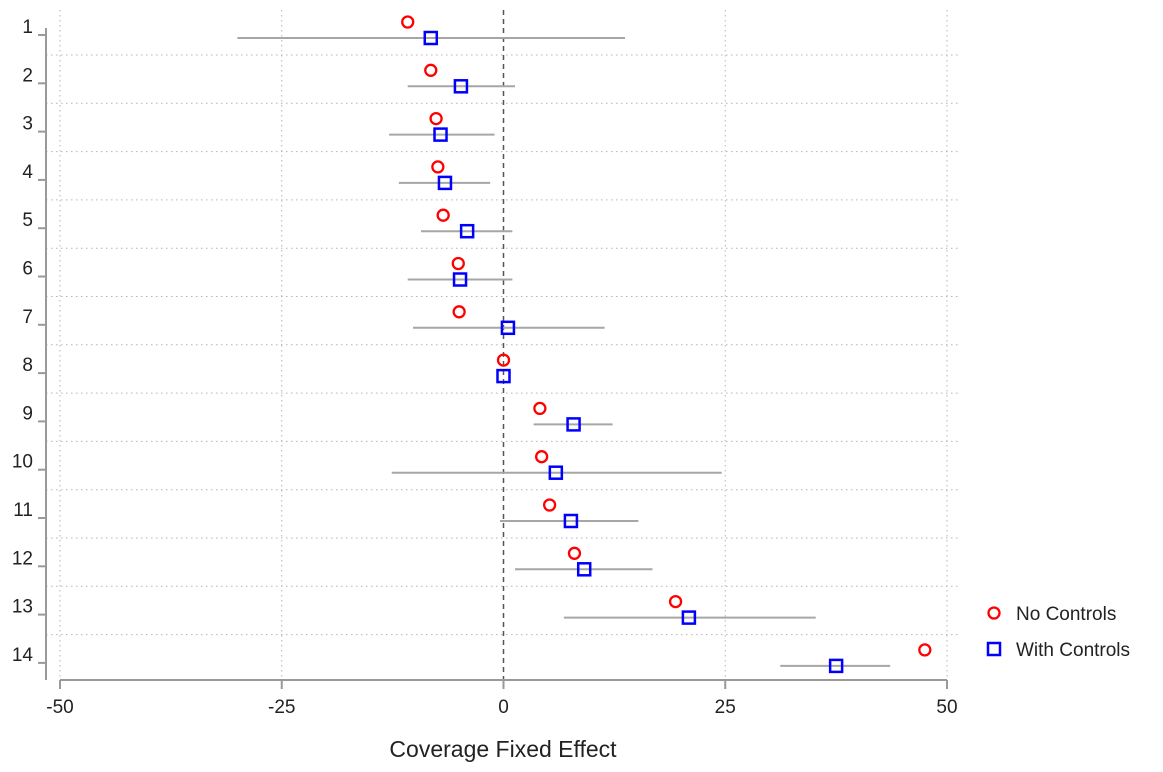  Describe the element at coordinates (27, 172) in the screenshot. I see `y-tick-label: 4` at that location.